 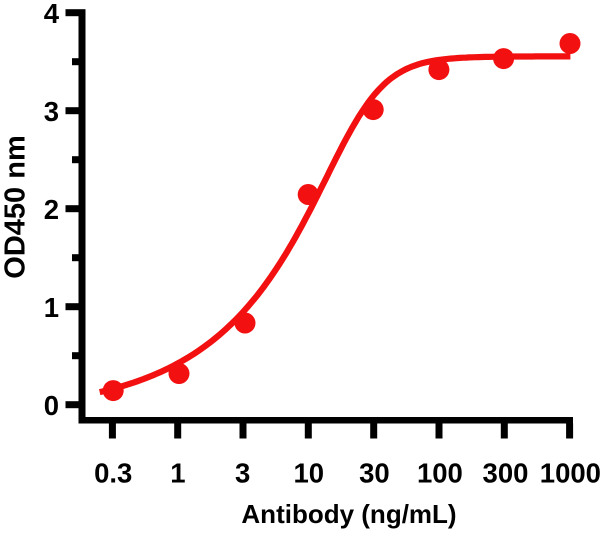 I want to click on svg-text: 0.3, so click(x=113, y=473).